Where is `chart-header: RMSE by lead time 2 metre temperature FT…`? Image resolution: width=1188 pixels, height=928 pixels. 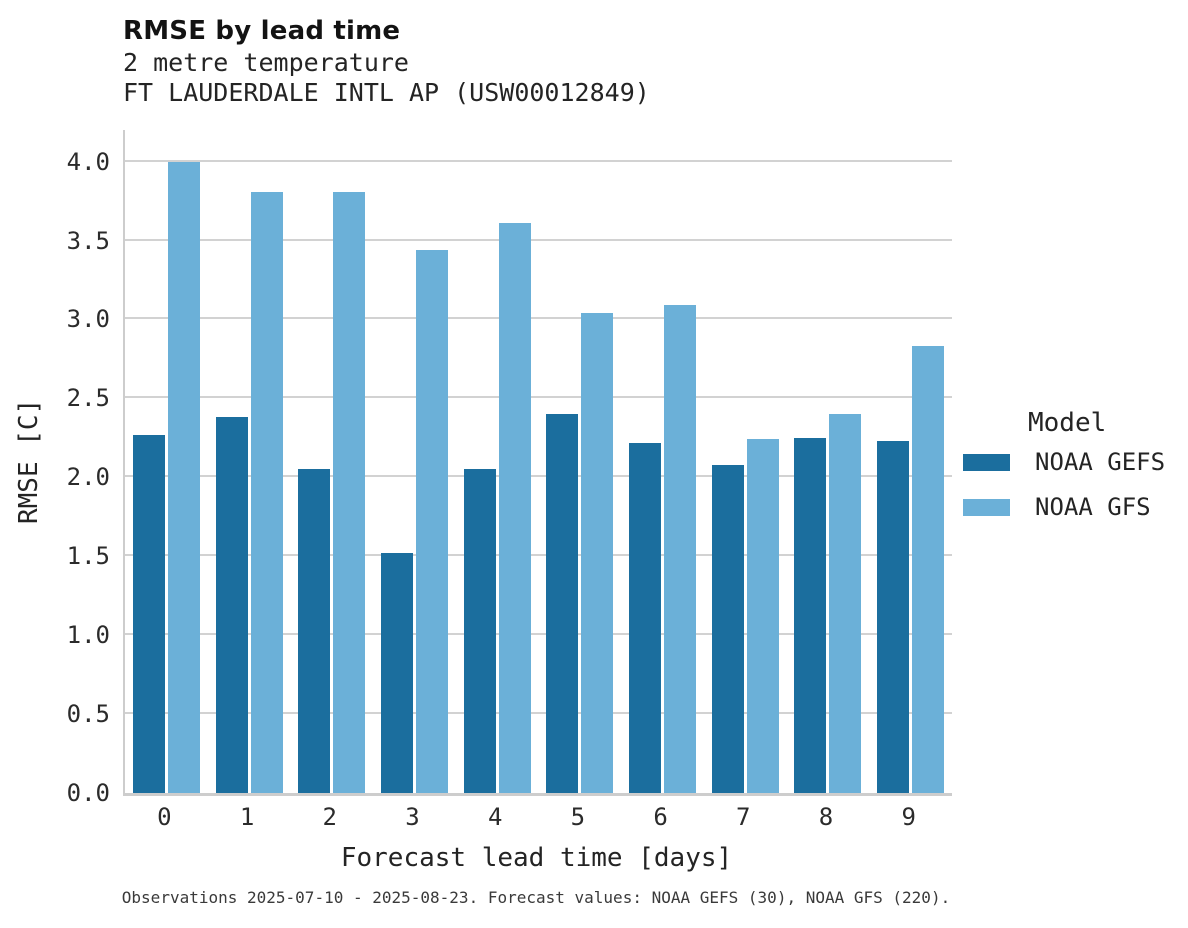
chart-header: RMSE by lead time 2 metre temperature FT… is located at coordinates (386, 61).